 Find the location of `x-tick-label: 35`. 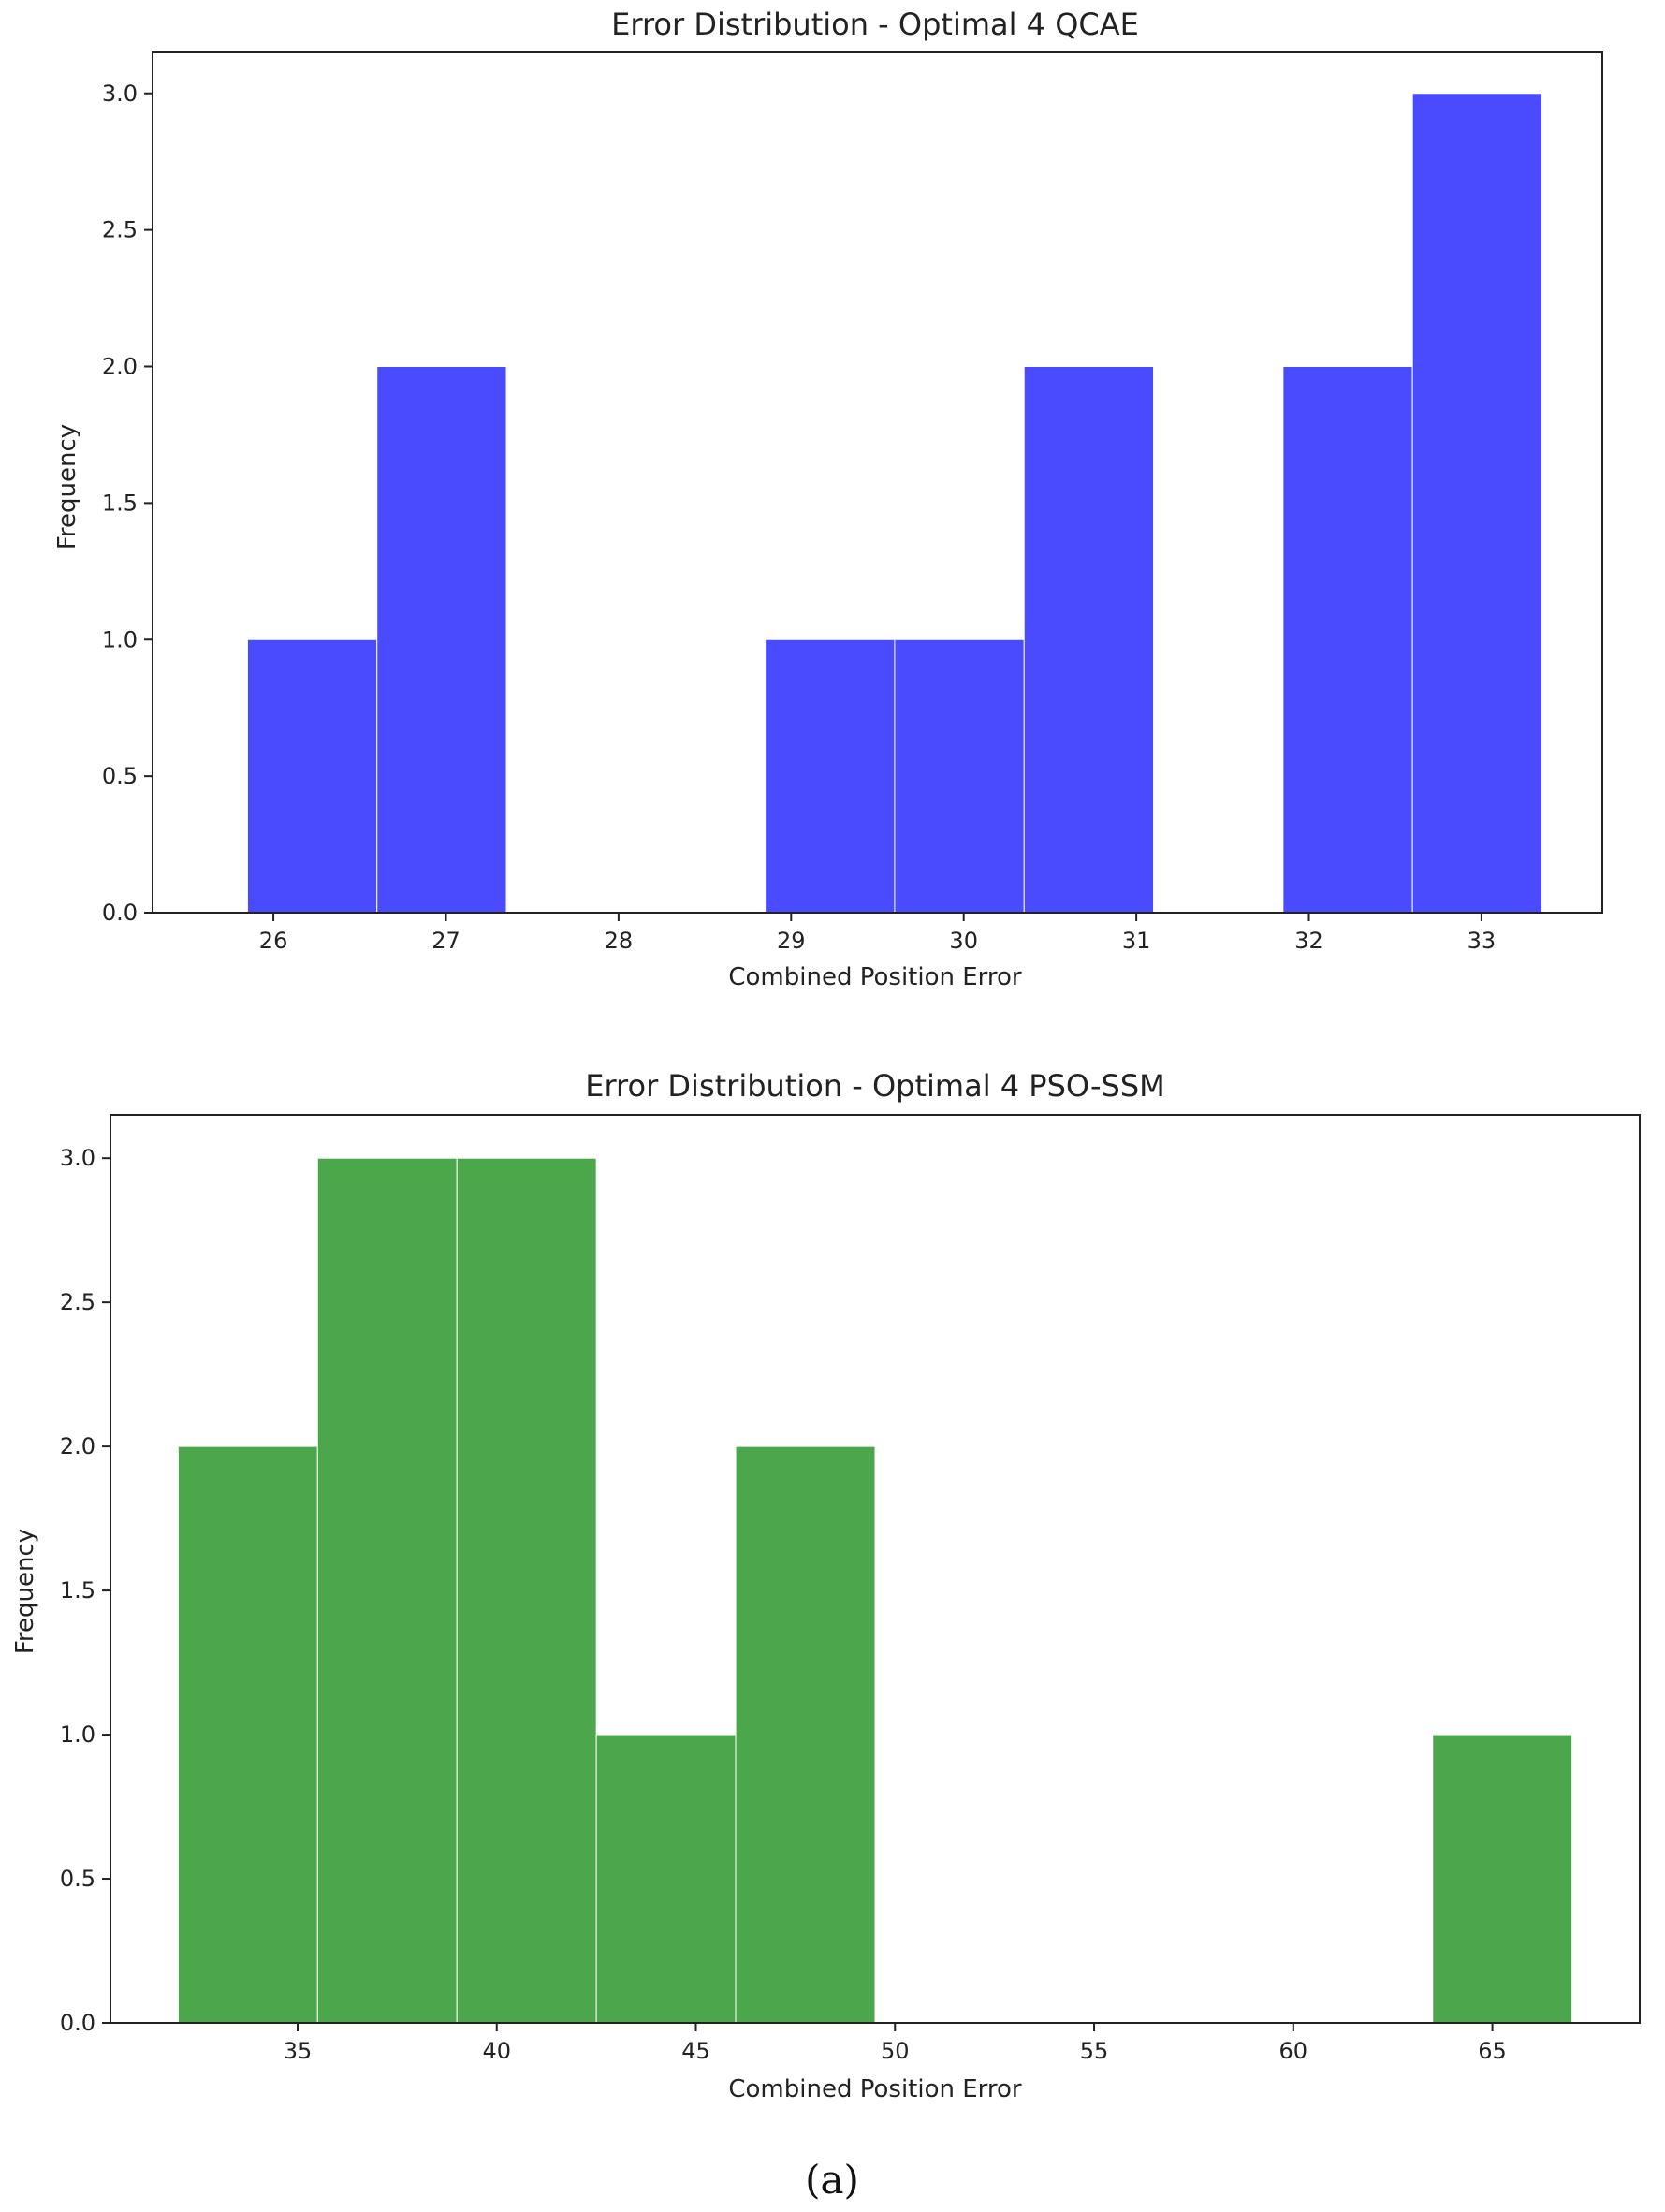

x-tick-label: 35 is located at coordinates (298, 2051).